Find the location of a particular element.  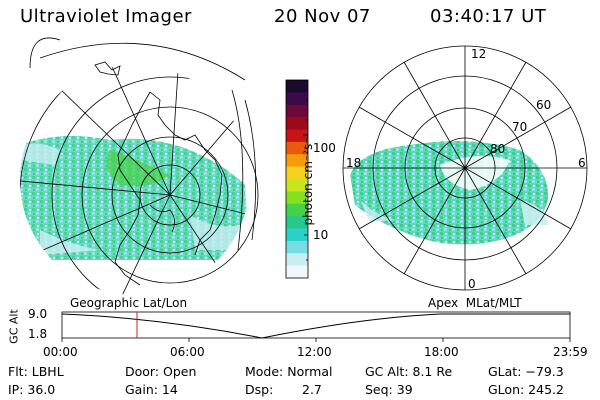

altitude-x-ticks is located at coordinates (316, 340).